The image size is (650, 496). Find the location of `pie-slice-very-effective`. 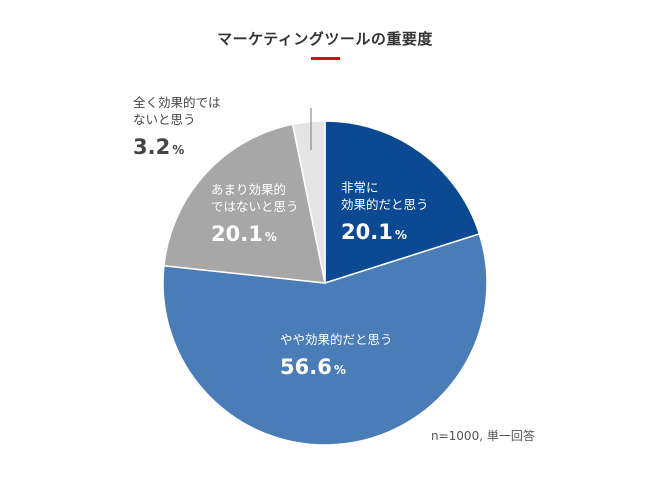

pie-slice-very-effective is located at coordinates (402, 202).